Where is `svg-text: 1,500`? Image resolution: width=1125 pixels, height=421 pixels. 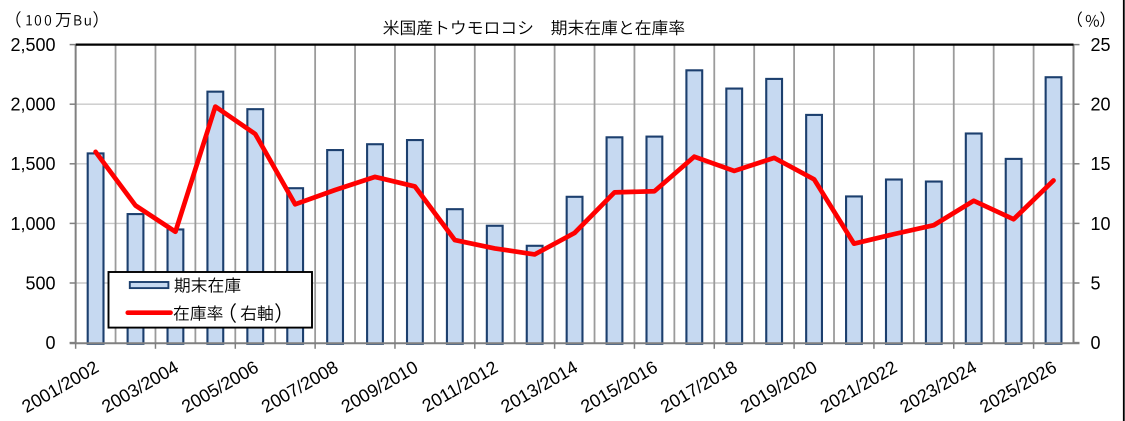 svg-text: 1,500 is located at coordinates (32, 164).